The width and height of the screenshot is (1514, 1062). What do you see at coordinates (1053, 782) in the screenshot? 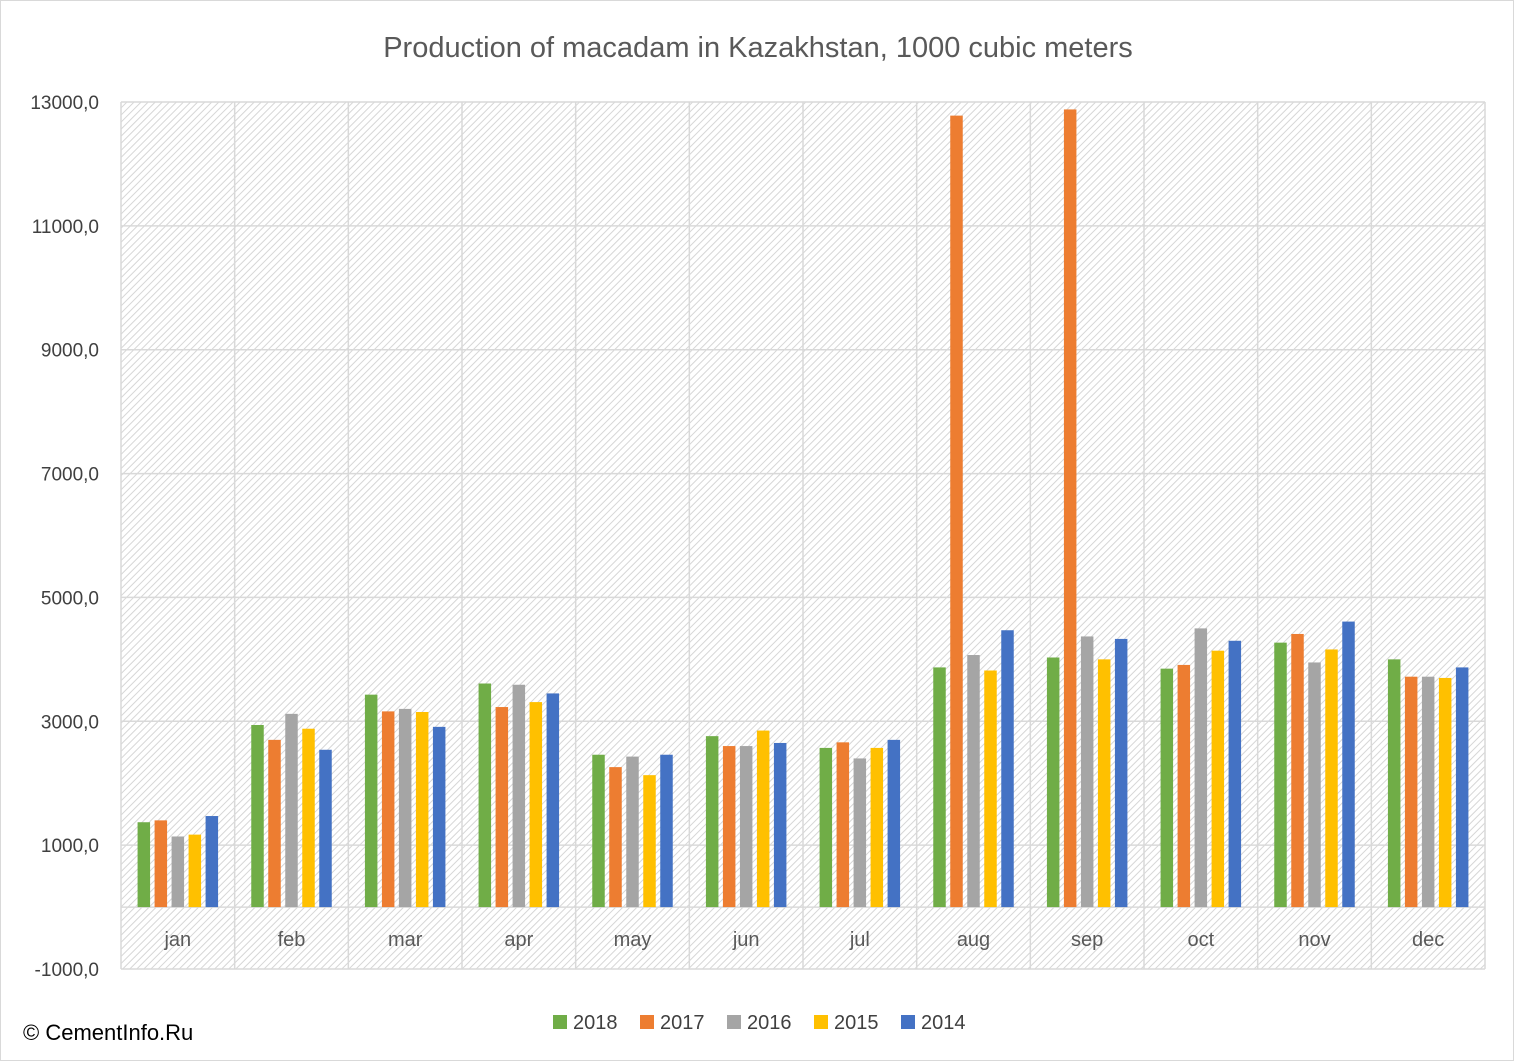
I see `bar-2018-sep` at bounding box center [1053, 782].